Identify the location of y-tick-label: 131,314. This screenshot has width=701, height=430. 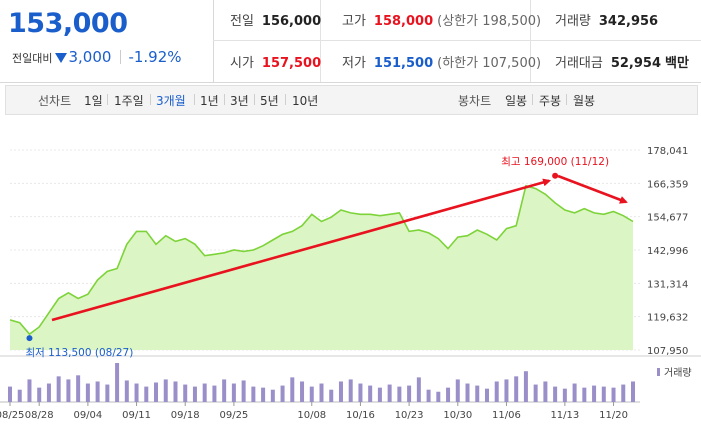
(667, 284).